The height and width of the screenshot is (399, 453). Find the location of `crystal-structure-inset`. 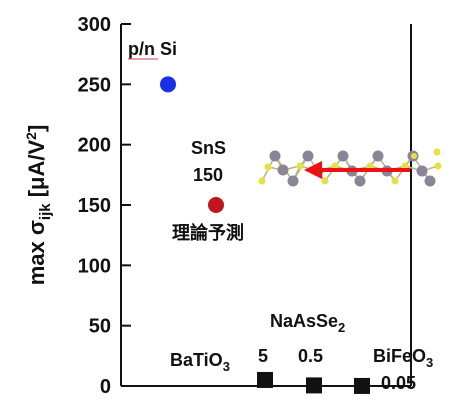

crystal-structure-inset is located at coordinates (350, 167).